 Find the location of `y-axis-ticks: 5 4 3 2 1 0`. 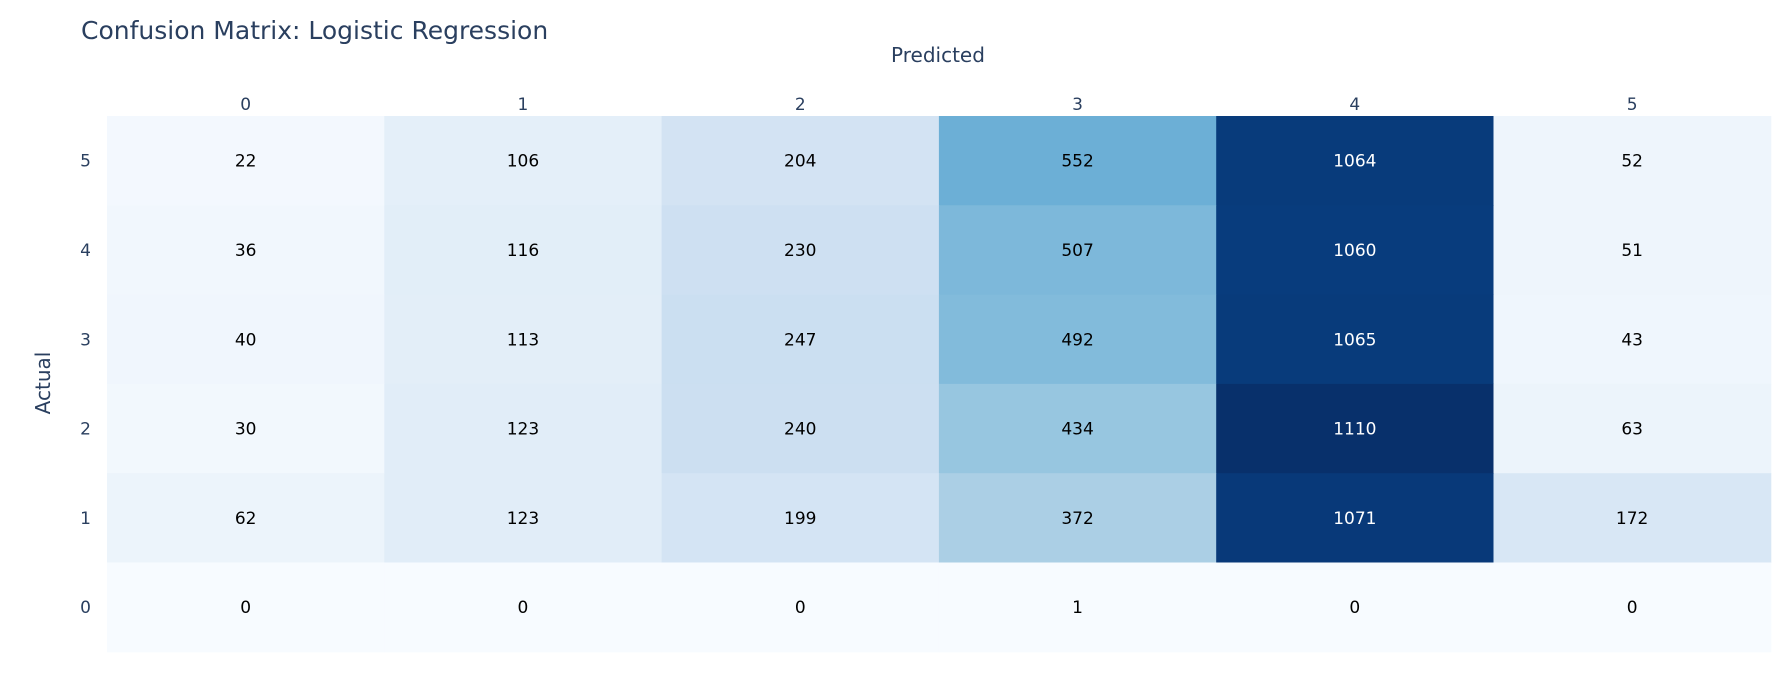

y-axis-ticks: 5 4 3 2 1 0 is located at coordinates (85, 385).